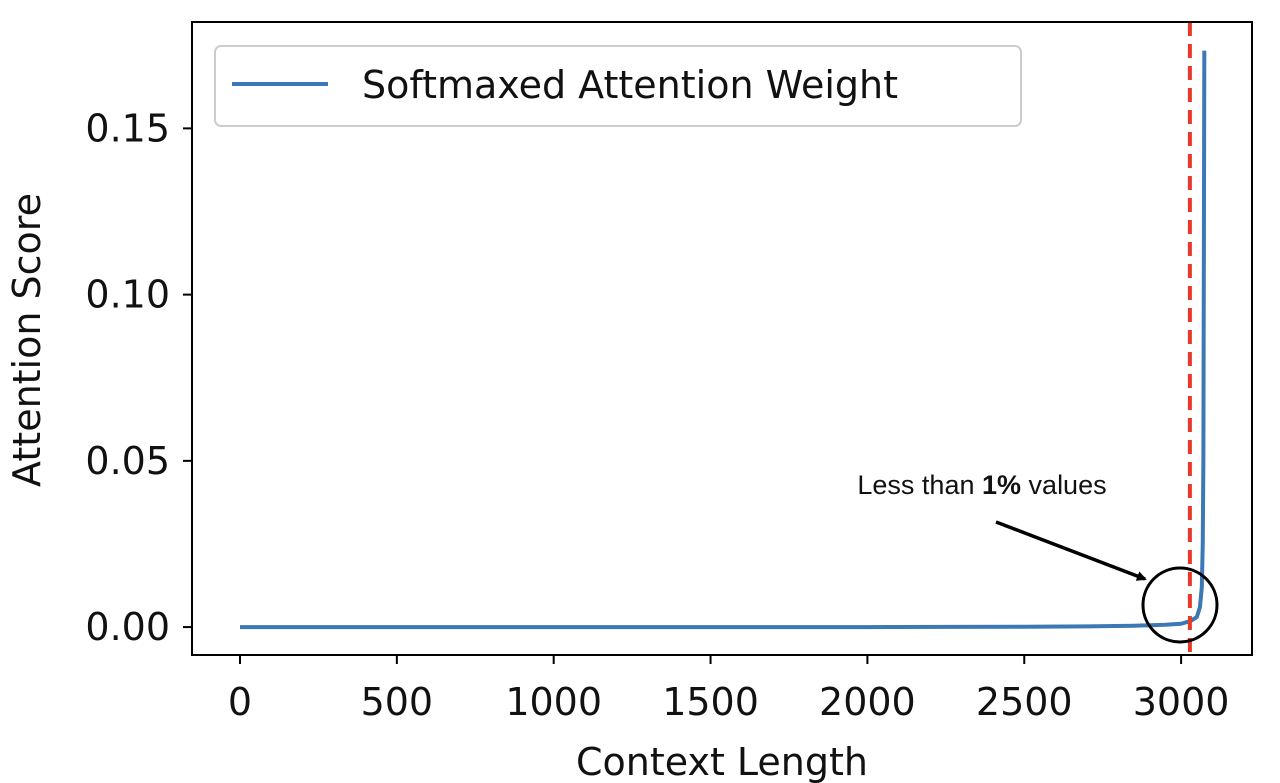 The height and width of the screenshot is (783, 1280). Describe the element at coordinates (127, 461) in the screenshot. I see `y-tick-label: 0.05` at that location.